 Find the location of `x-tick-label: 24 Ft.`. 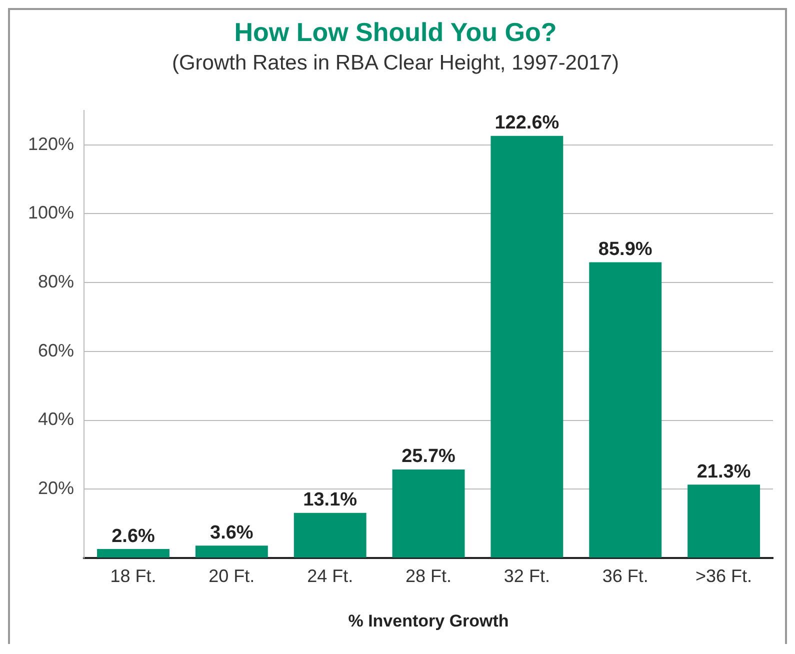

x-tick-label: 24 Ft. is located at coordinates (330, 576).